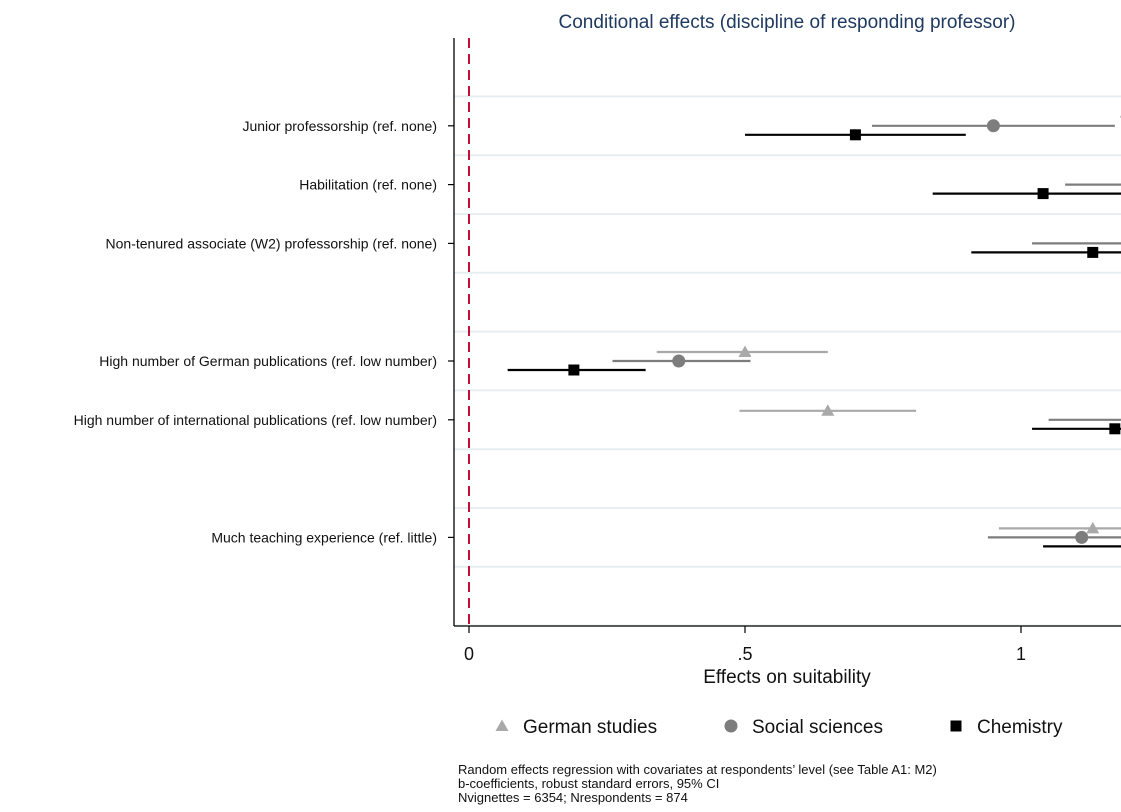  What do you see at coordinates (368, 185) in the screenshot?
I see `category-label: Habilitation (ref. none)` at bounding box center [368, 185].